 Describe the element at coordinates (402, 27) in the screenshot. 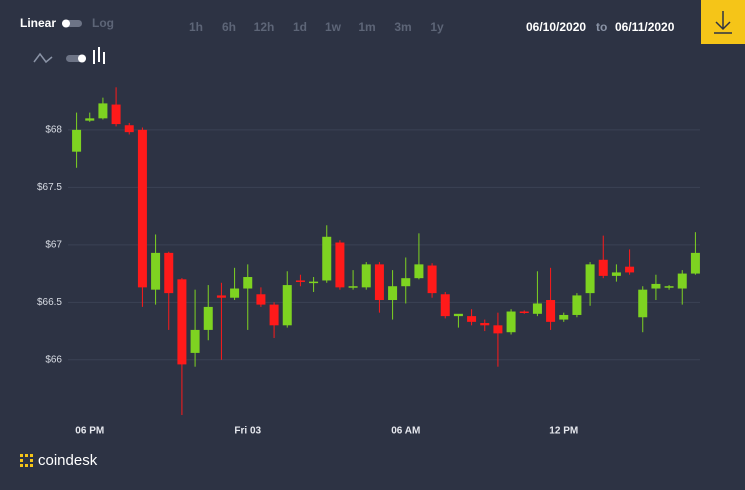

I see `range-button: 3m` at that location.